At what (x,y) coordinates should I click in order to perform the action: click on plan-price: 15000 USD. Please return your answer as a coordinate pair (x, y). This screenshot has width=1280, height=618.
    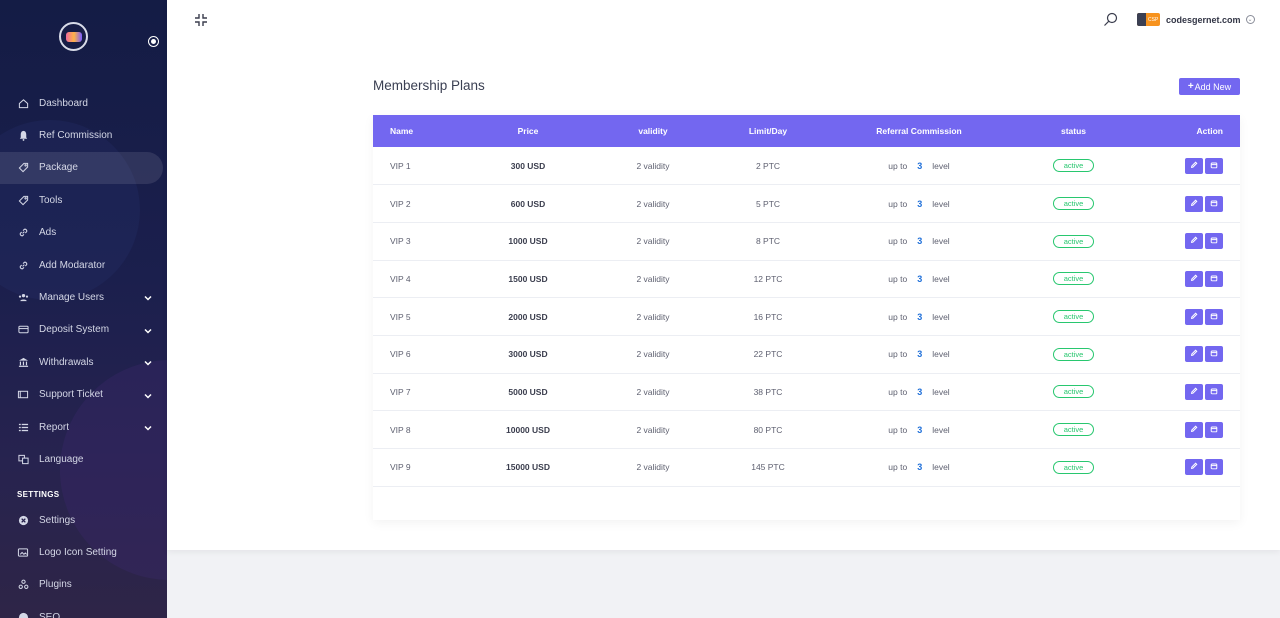
    Looking at the image, I should click on (528, 467).